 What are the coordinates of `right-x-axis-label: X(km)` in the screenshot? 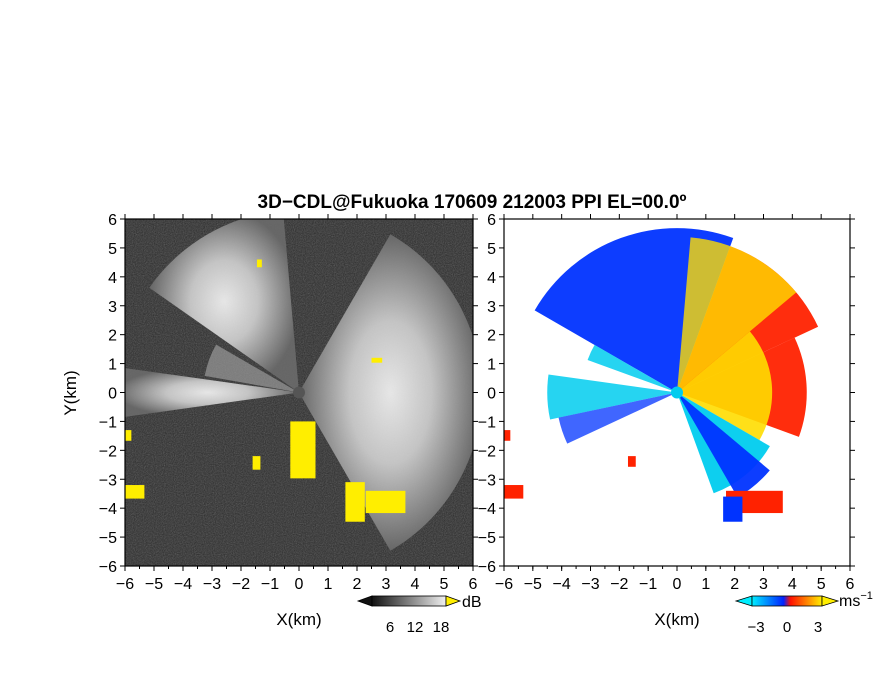 It's located at (676, 619).